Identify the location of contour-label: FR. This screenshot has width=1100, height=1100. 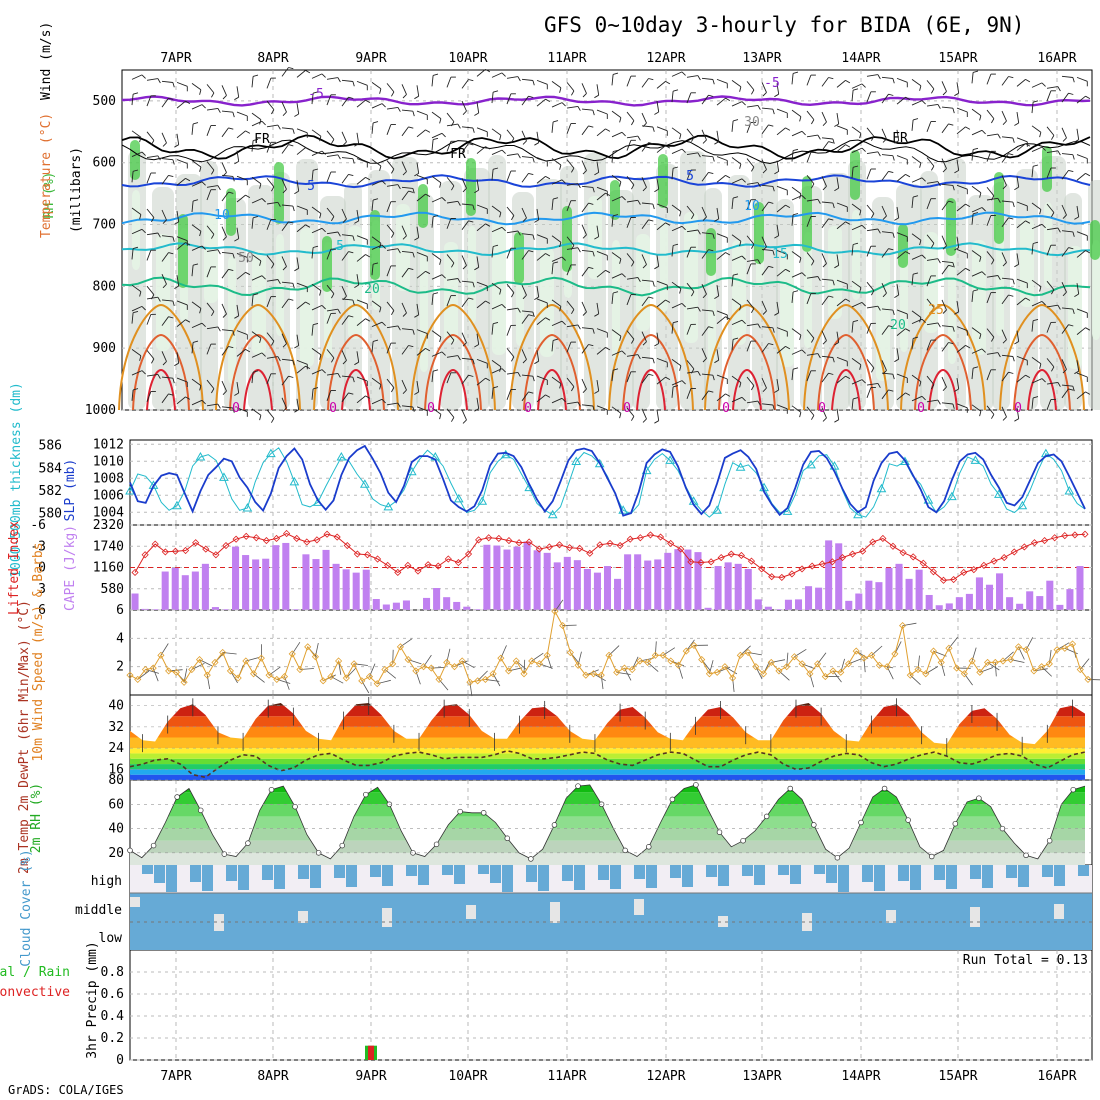
(458, 154).